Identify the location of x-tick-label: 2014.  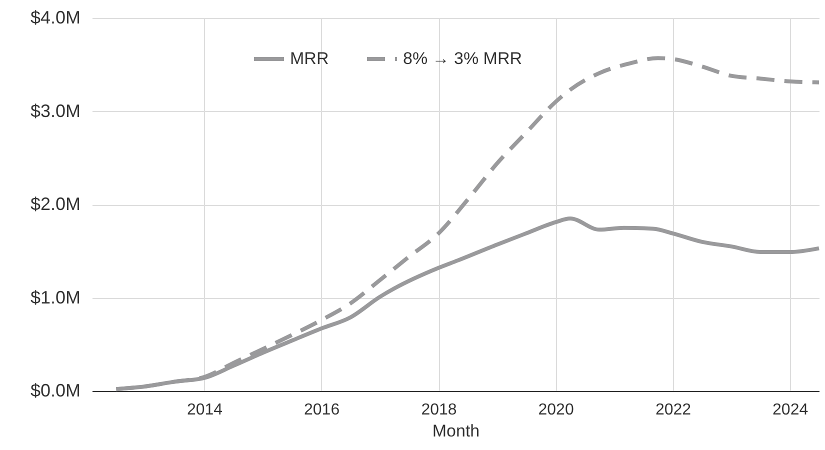
(204, 410).